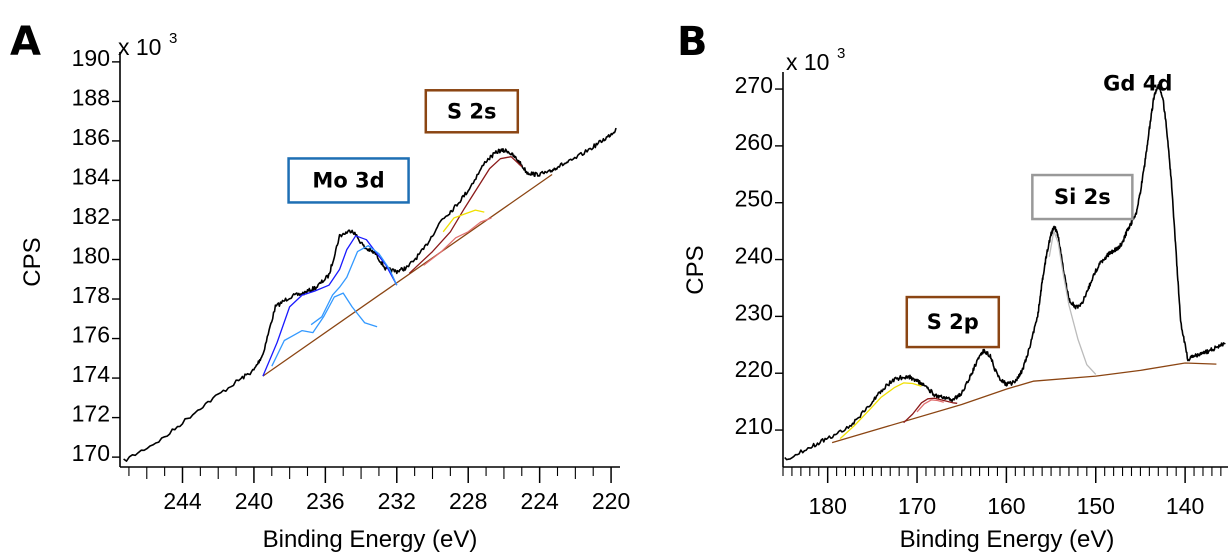 This screenshot has height=556, width=1228. Describe the element at coordinates (91, 97) in the screenshot. I see `y-tick-label: 188` at that location.